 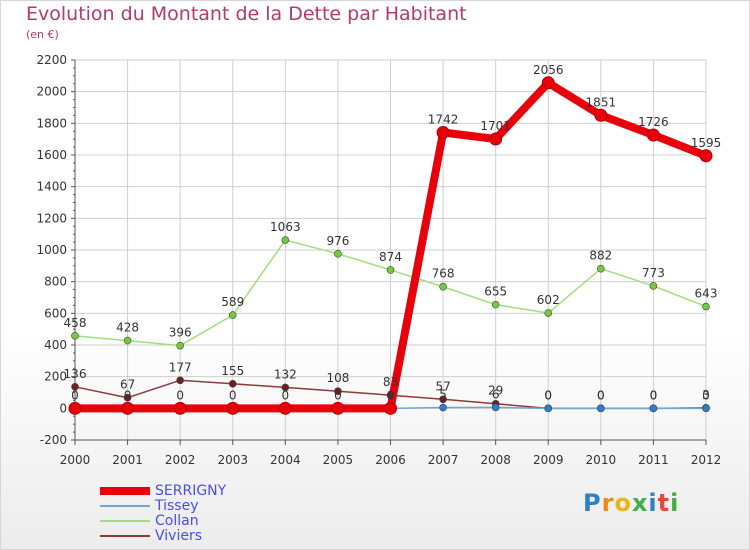 I want to click on x-tick-label: 2003, so click(x=232, y=460).